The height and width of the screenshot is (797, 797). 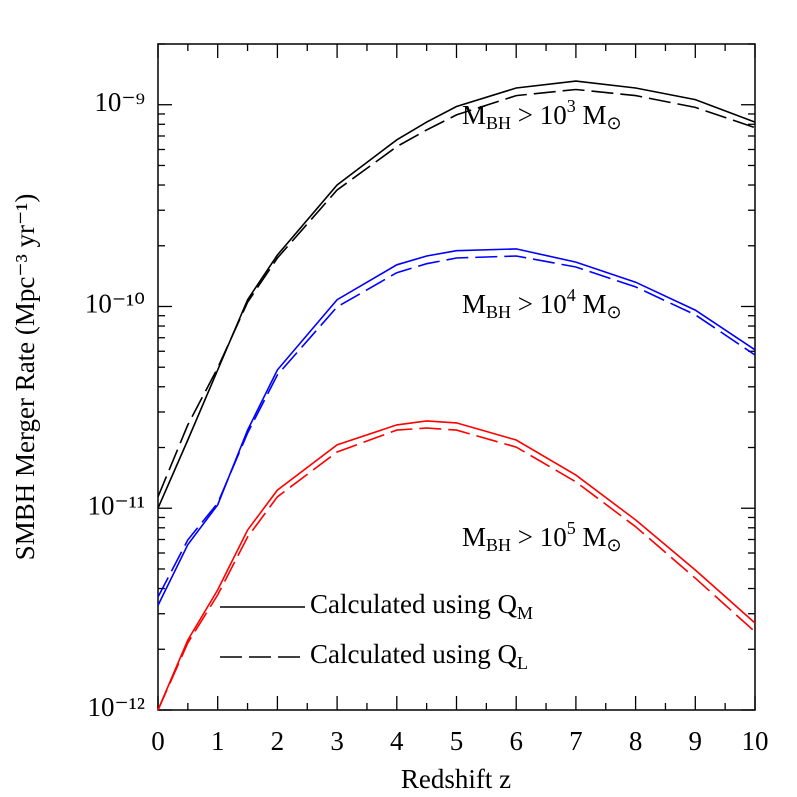 What do you see at coordinates (397, 741) in the screenshot?
I see `x-tick-label: 4` at bounding box center [397, 741].